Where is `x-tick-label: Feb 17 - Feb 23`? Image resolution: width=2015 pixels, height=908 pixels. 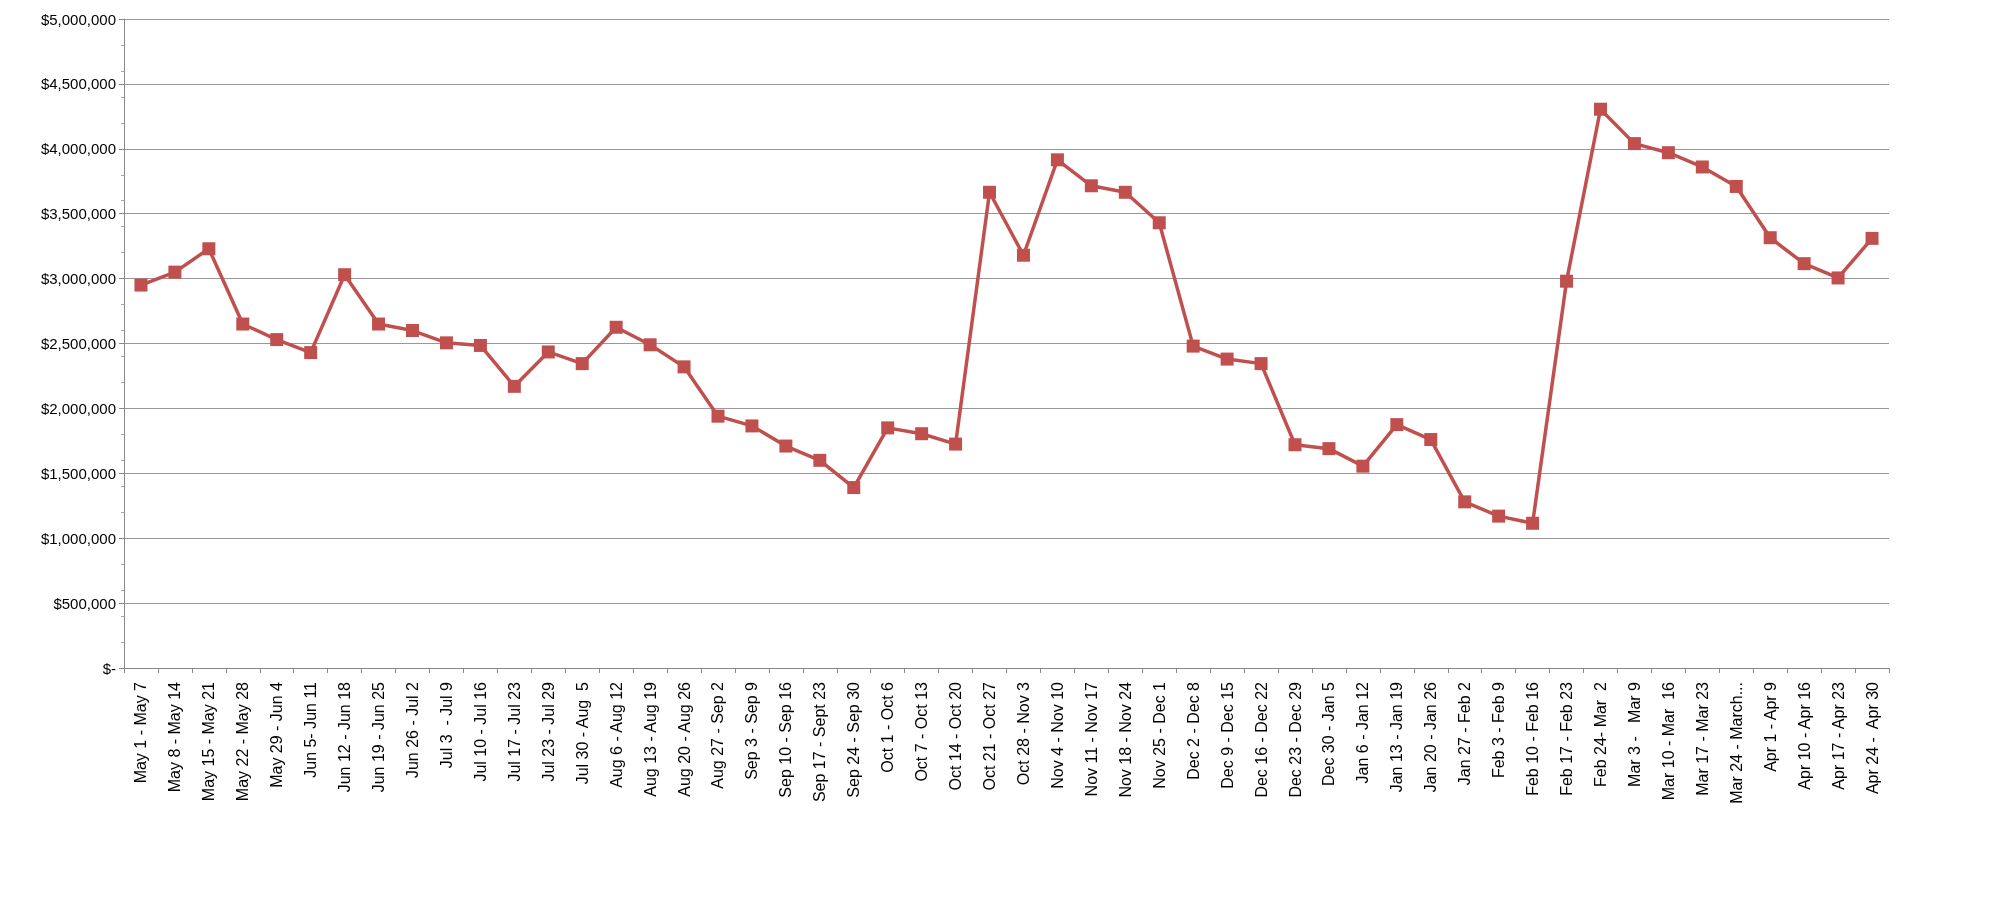 x-tick-label: Feb 17 - Feb 23 is located at coordinates (1567, 738).